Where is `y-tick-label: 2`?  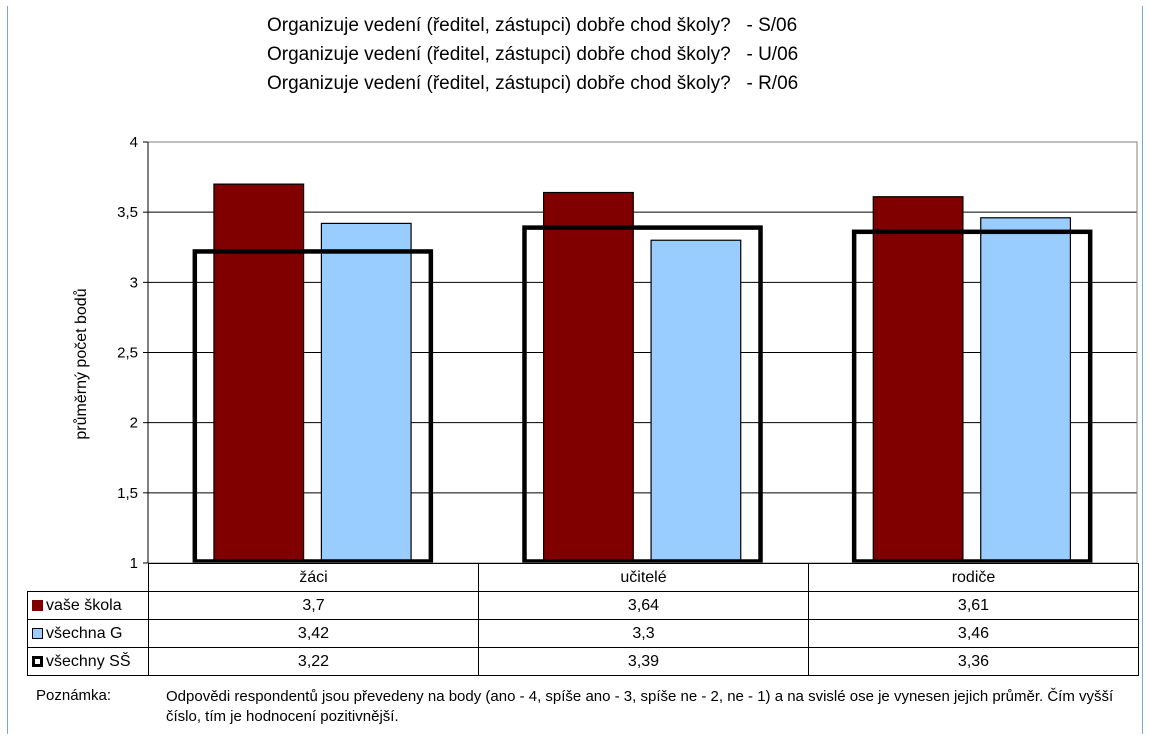 y-tick-label: 2 is located at coordinates (134, 423).